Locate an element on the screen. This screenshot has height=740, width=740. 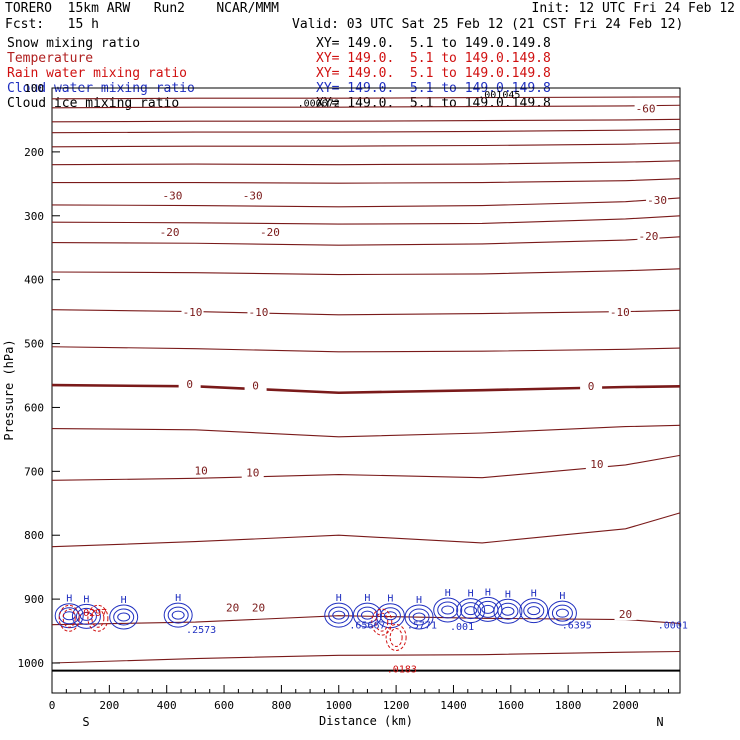
temperature-contour-label: -10 is located at coordinates (259, 312).